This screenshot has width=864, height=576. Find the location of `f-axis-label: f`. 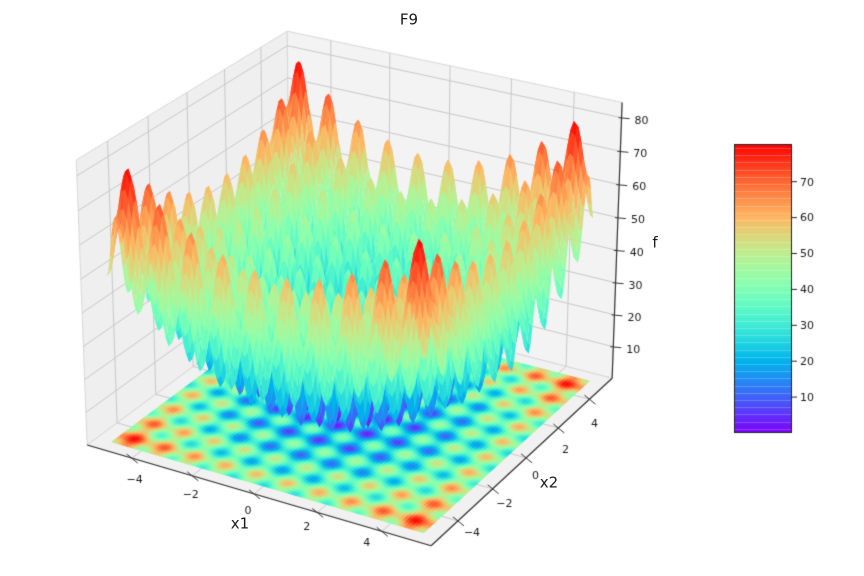

f-axis-label: f is located at coordinates (655, 242).